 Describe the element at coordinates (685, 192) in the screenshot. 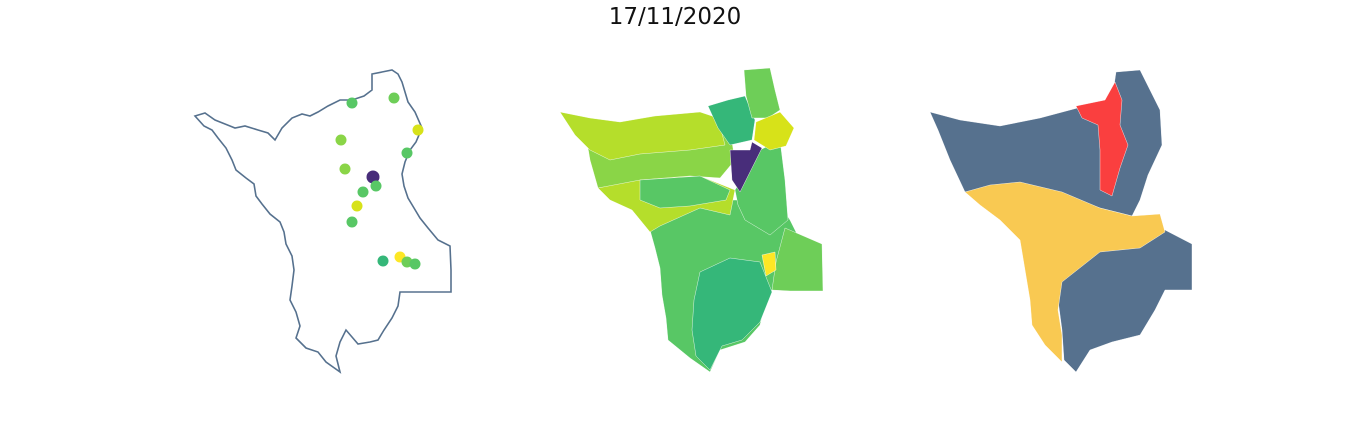

I see `region-band-middle-green` at that location.